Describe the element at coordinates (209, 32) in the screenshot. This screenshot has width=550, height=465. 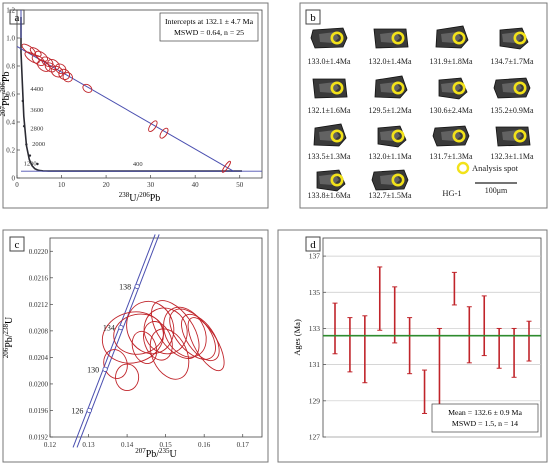
I see `panel-a-legend-line2: MSWD = 0.64, n = 25` at that location.